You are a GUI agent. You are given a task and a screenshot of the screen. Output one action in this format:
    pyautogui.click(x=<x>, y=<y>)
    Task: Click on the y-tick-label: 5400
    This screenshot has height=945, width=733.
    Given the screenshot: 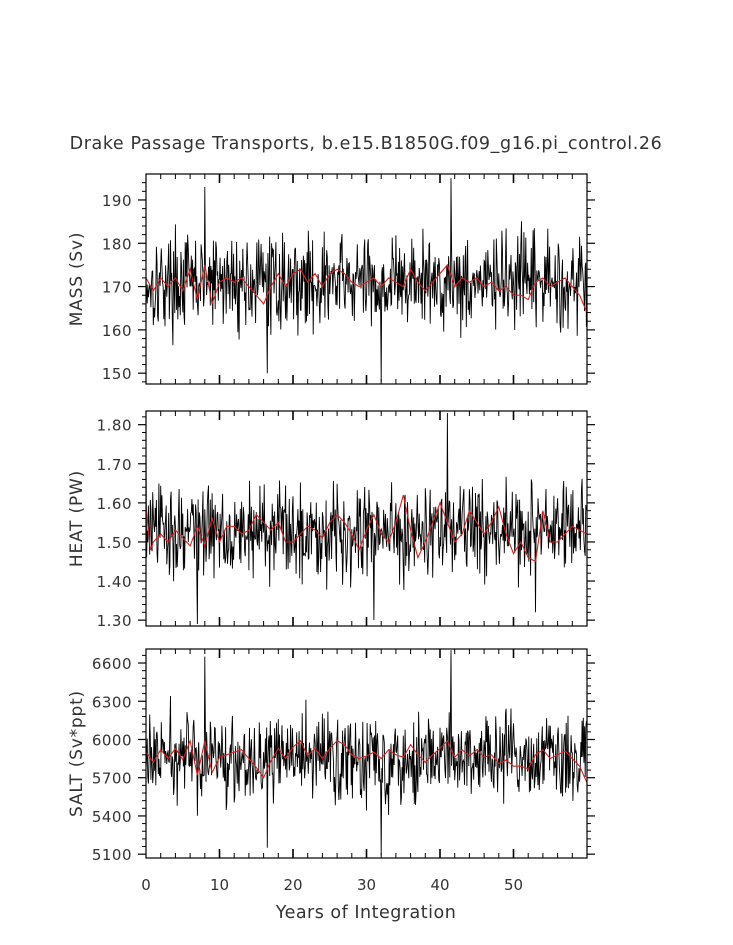 What is the action you would take?
    pyautogui.click(x=112, y=817)
    